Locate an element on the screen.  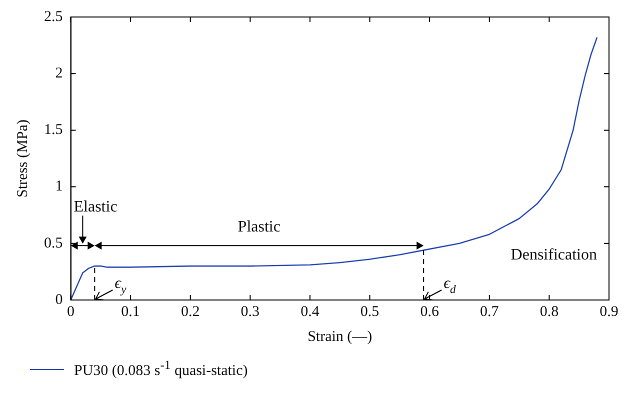
y-axis-title: Stress (MPa) is located at coordinates (22, 159).